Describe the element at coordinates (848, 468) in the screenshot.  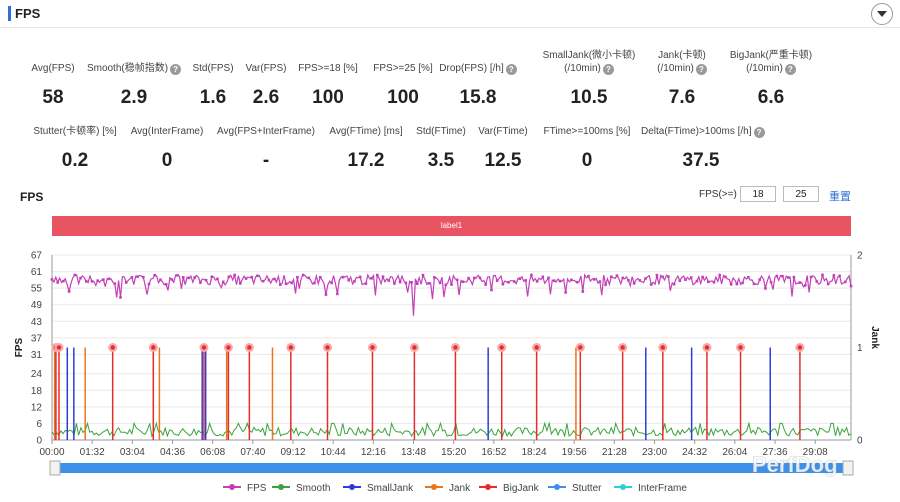
I see `slider-handle-right` at that location.